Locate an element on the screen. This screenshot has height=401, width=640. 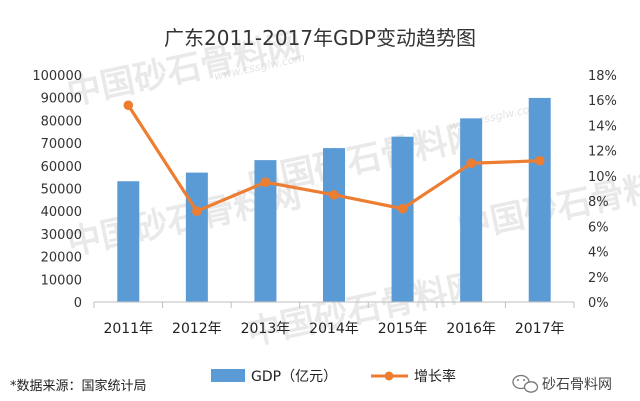
left-tick-label: 60000 is located at coordinates (61, 167).